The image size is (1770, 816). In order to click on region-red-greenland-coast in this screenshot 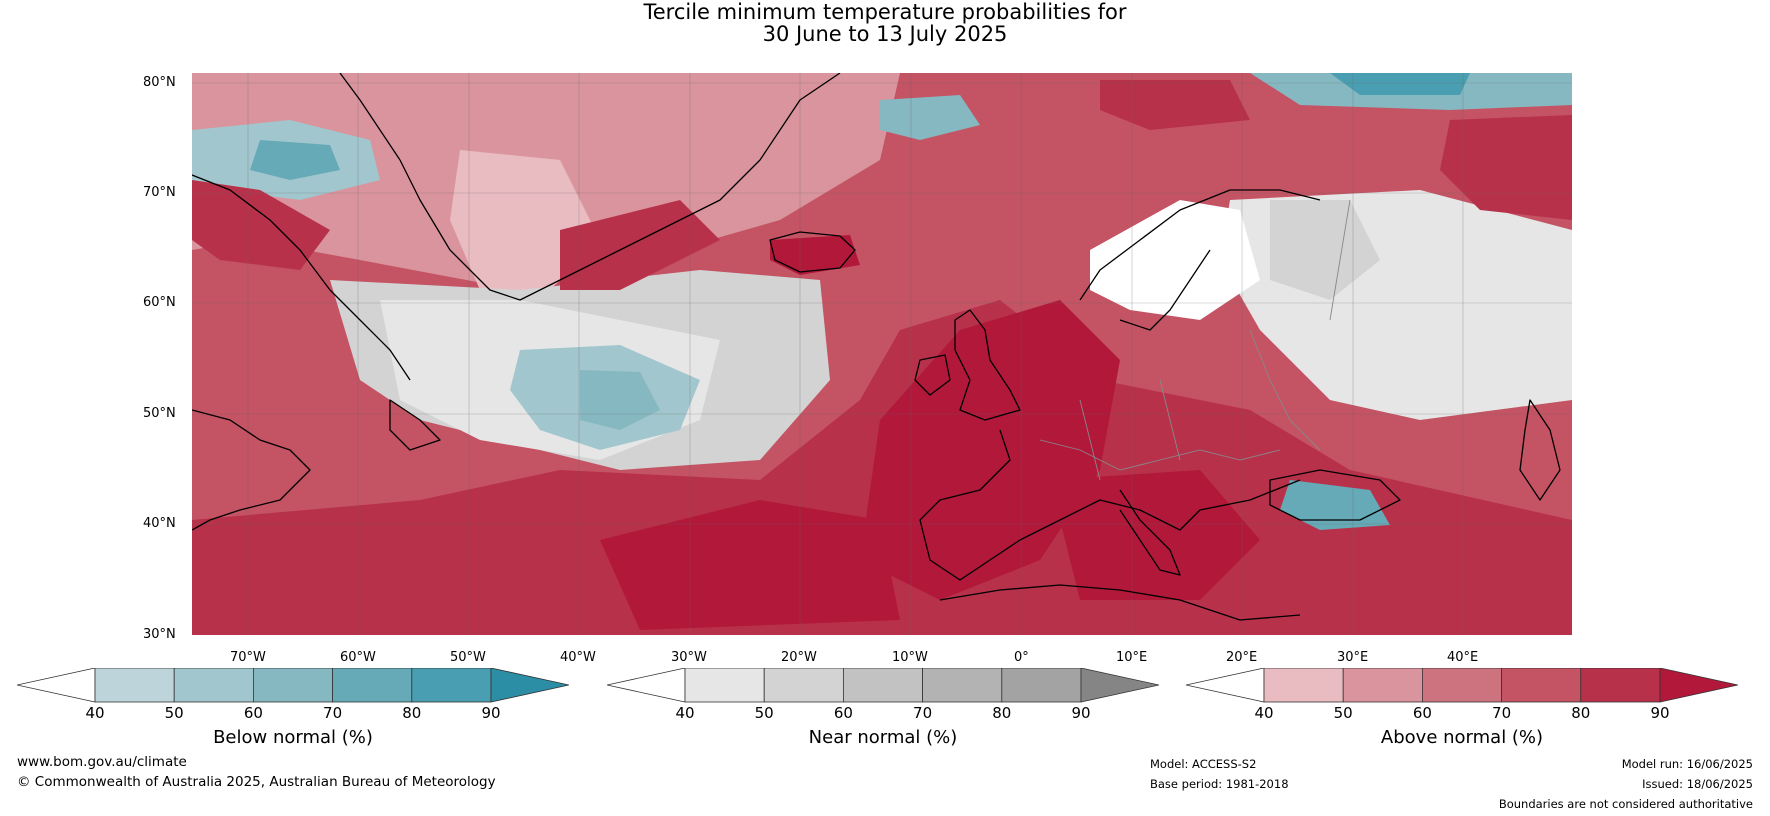, I will do `click(640, 245)`.